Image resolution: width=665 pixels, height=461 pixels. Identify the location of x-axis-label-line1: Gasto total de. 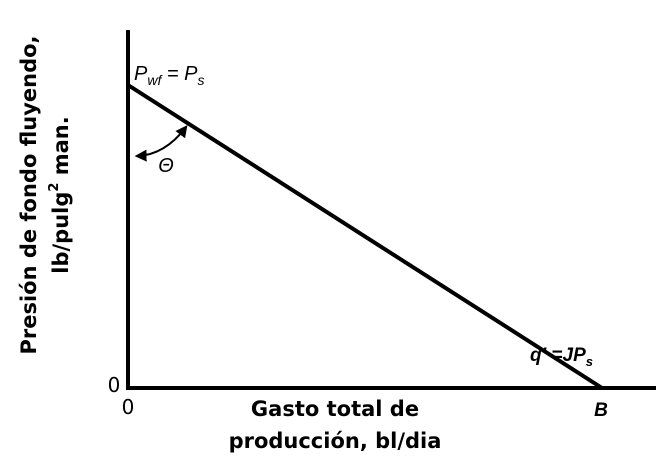
(335, 409).